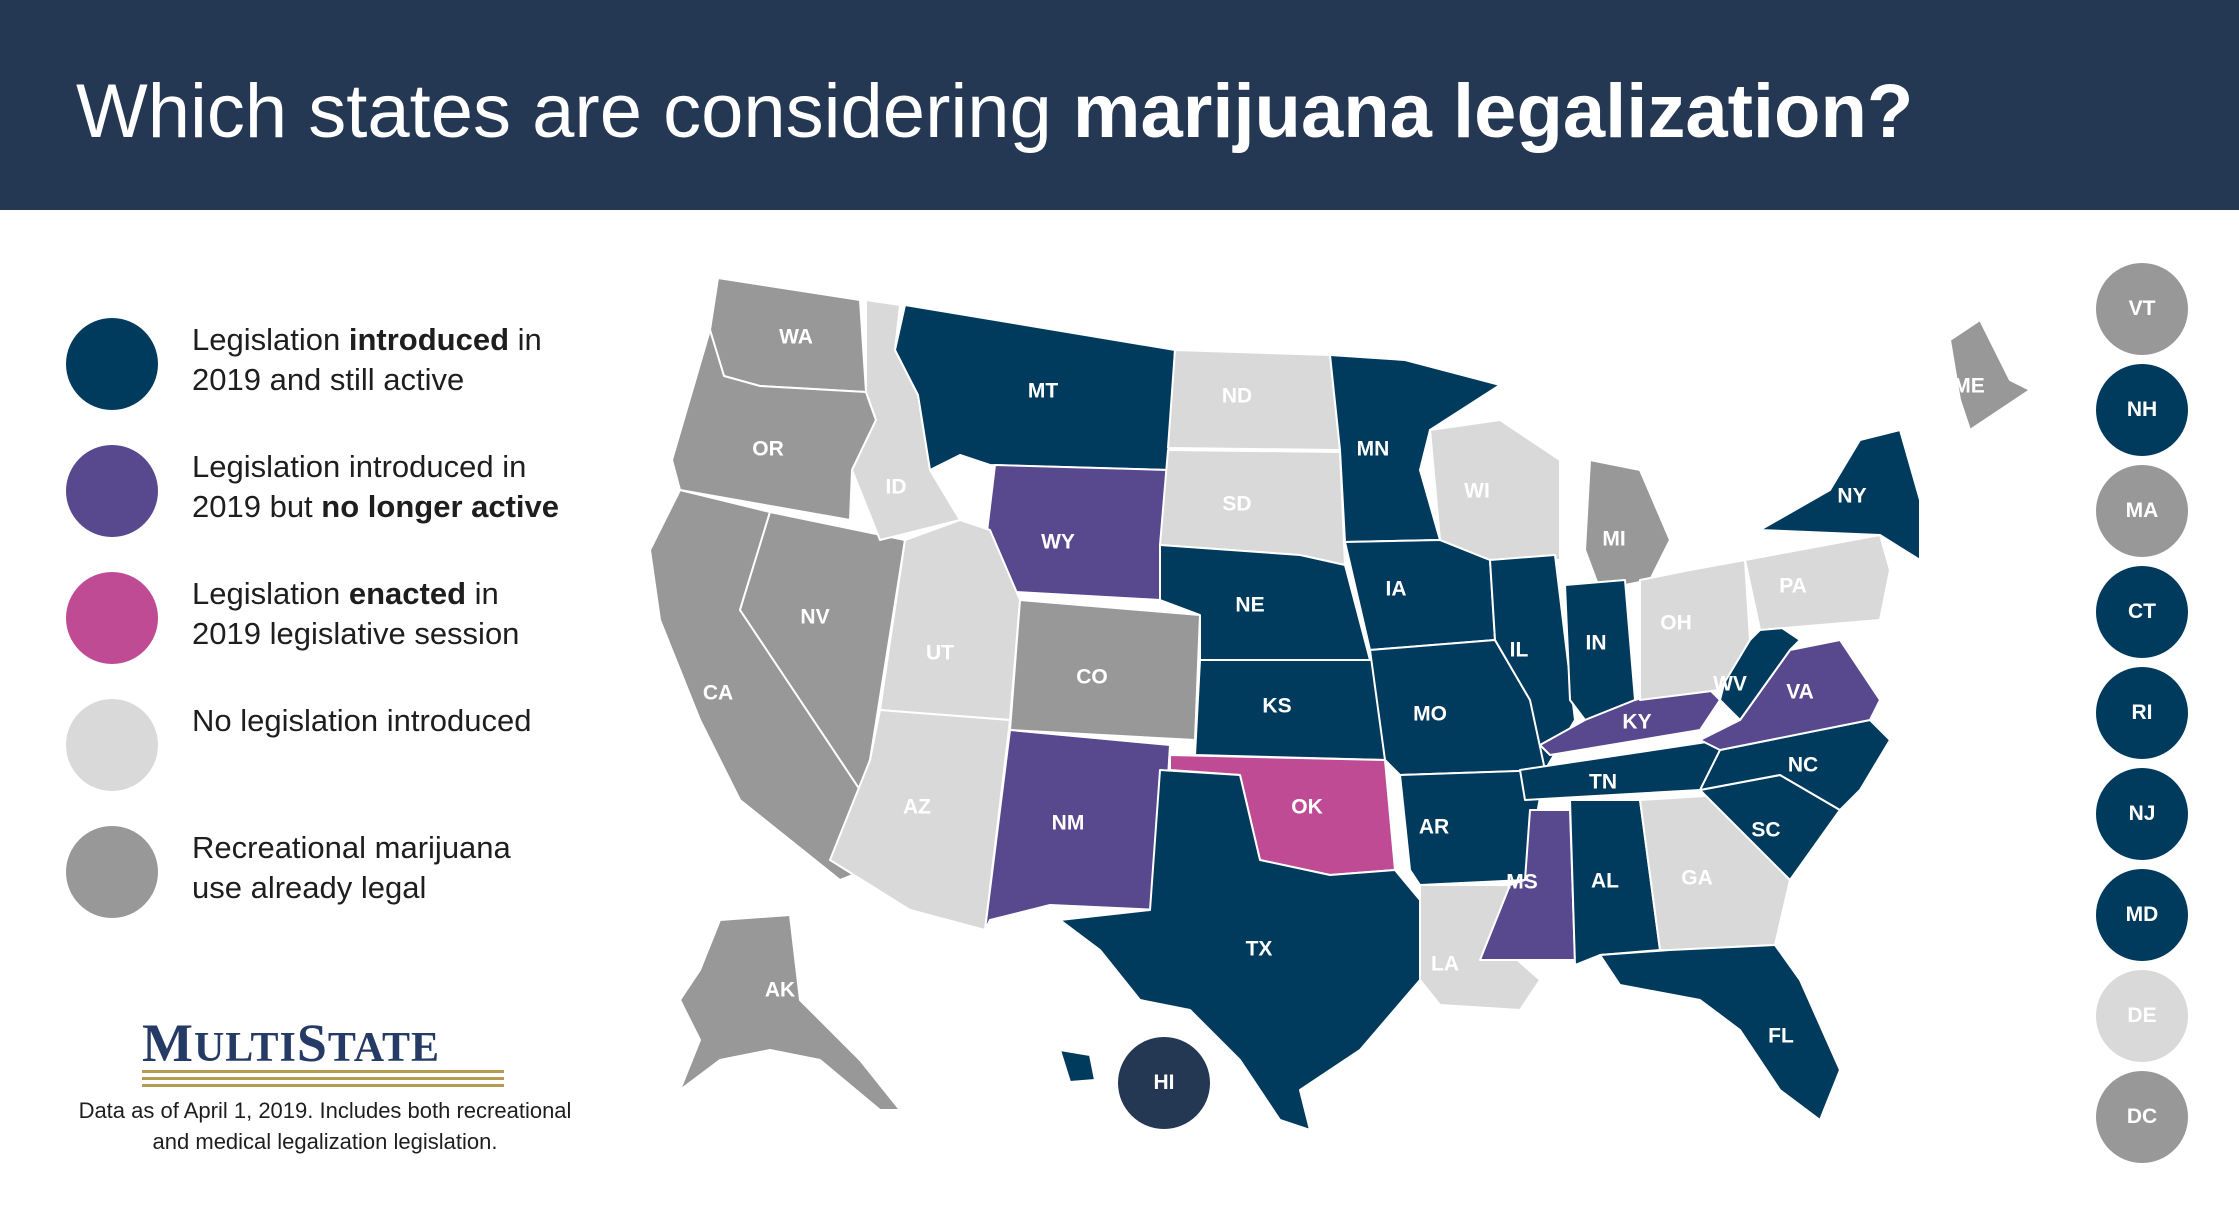 The image size is (2239, 1218). I want to click on state-label-wi: WI, so click(1477, 491).